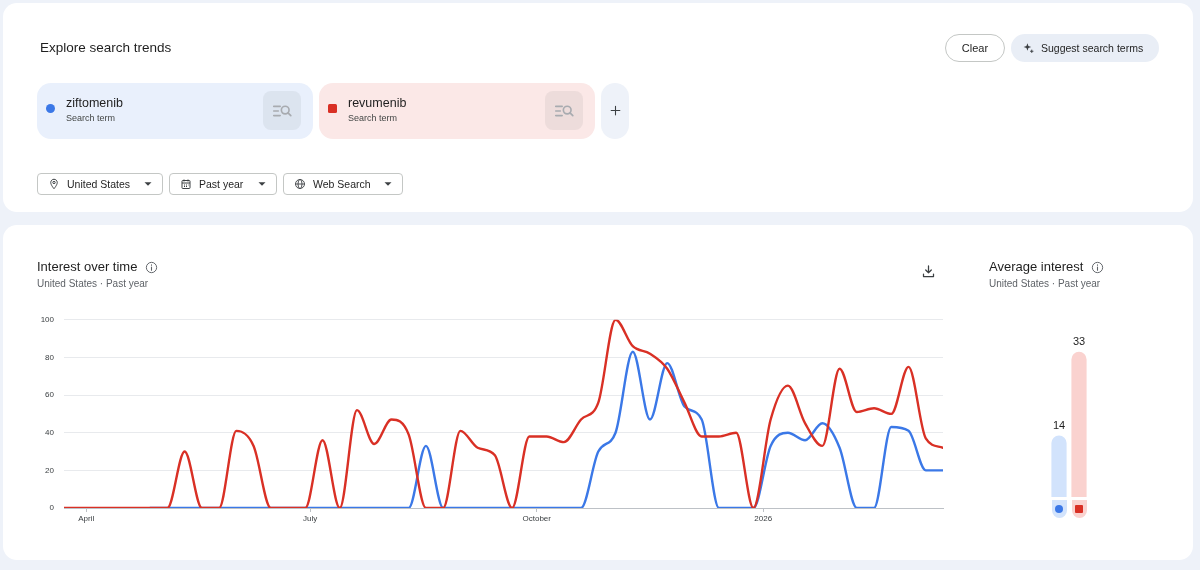 The width and height of the screenshot is (1200, 570). I want to click on legend-label: revumenib, so click(377, 103).